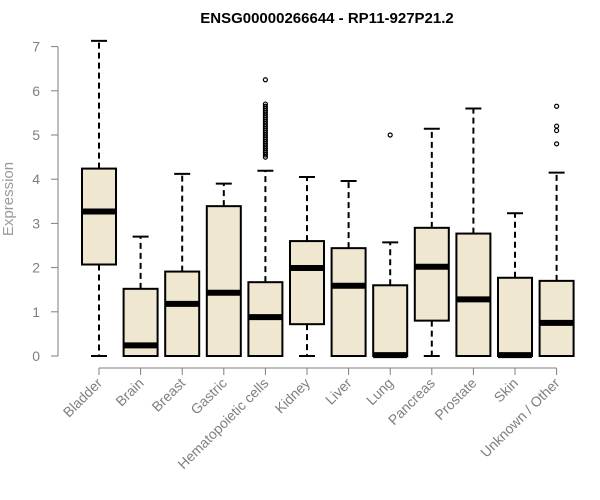 This screenshot has width=600, height=500. Describe the element at coordinates (83, 398) in the screenshot. I see `x-tick-label: Bladder` at that location.